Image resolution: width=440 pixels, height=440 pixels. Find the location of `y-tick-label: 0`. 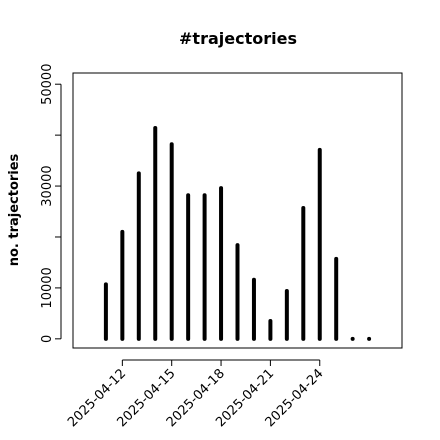

y-tick-label: 0 is located at coordinates (47, 339).